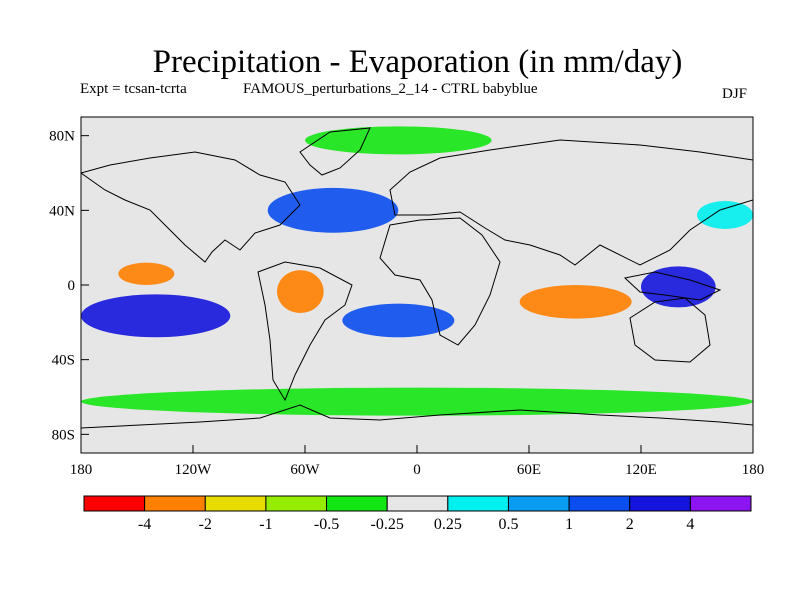 This screenshot has height=600, width=800. What do you see at coordinates (305, 331) in the screenshot?
I see `coastline-south-america` at bounding box center [305, 331].